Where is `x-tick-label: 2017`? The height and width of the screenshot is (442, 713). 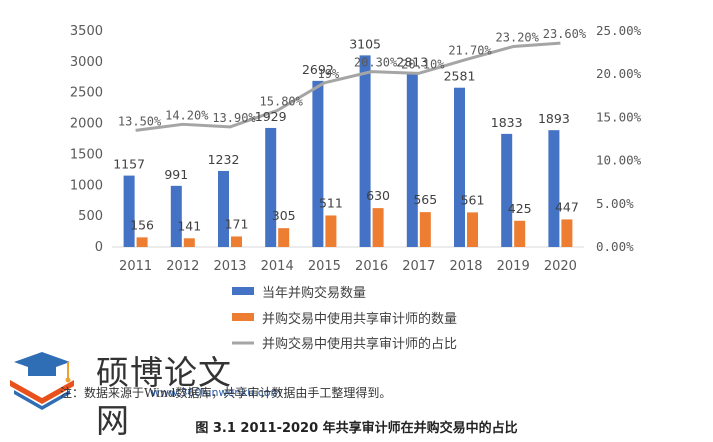 x-tick-label: 2017 is located at coordinates (418, 266).